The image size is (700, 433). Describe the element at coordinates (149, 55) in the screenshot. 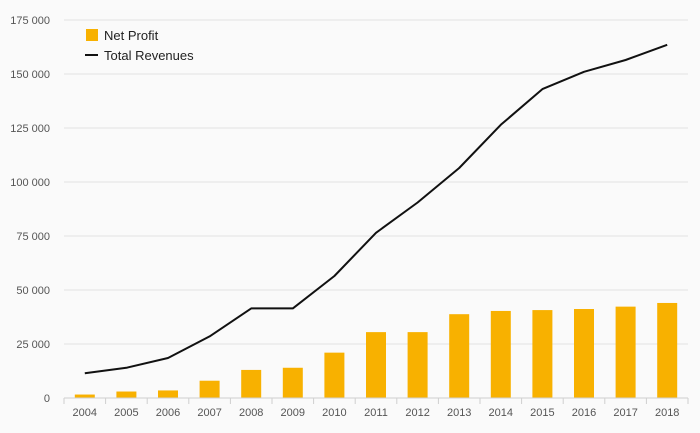

I see `legend-label-total-revenues: Total Revenues` at that location.